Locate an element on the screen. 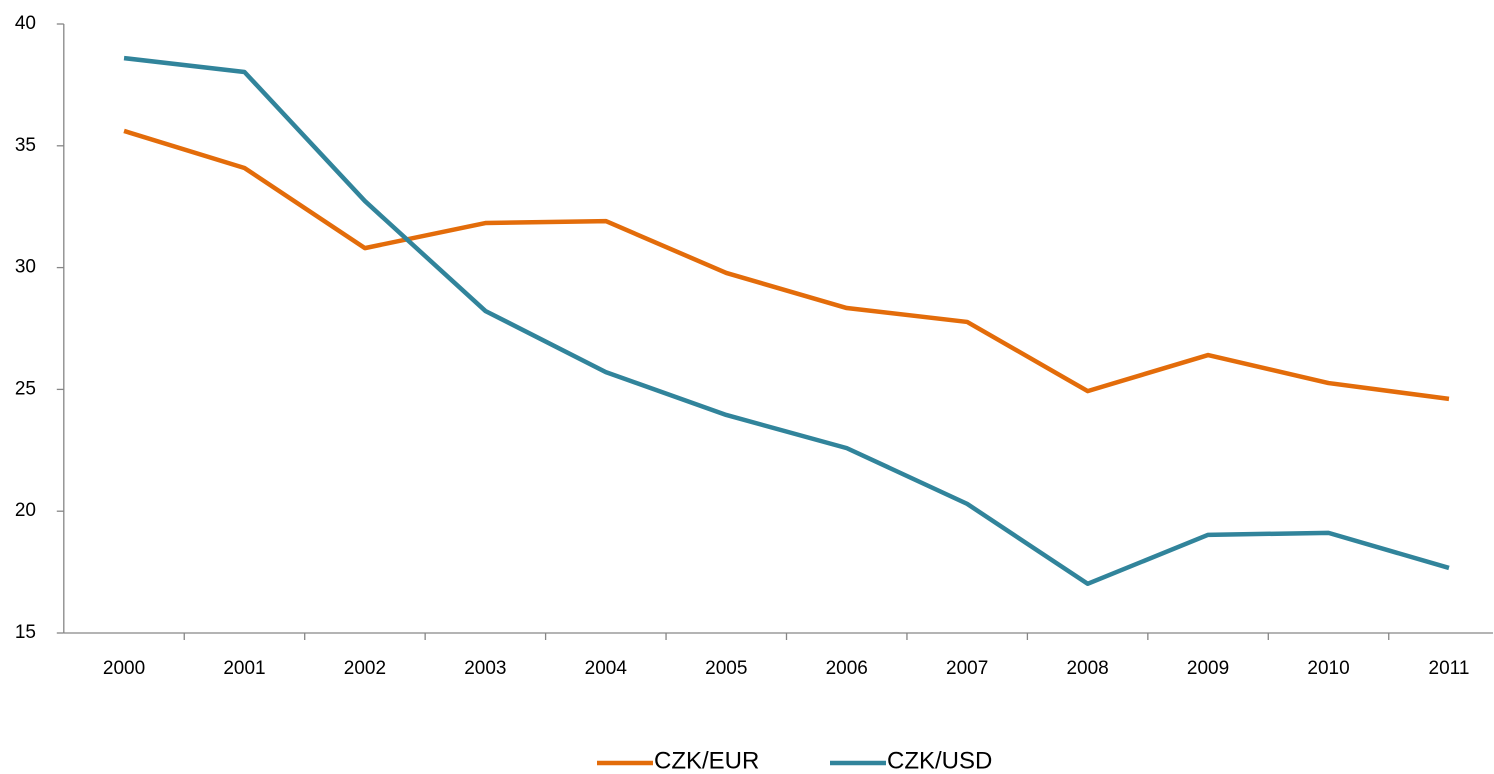 This screenshot has height=774, width=1494. x-tick-label: 2001 is located at coordinates (244, 668).